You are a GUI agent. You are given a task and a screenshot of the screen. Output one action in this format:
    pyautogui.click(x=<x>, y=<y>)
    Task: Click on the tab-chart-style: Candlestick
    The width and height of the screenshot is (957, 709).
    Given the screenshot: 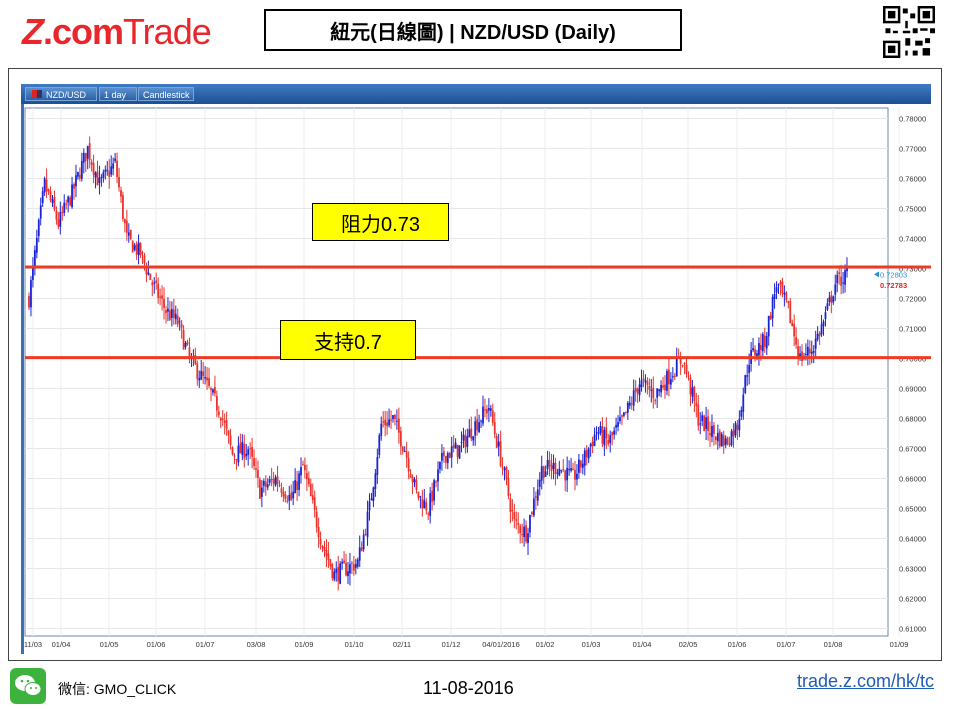 What is the action you would take?
    pyautogui.click(x=166, y=94)
    